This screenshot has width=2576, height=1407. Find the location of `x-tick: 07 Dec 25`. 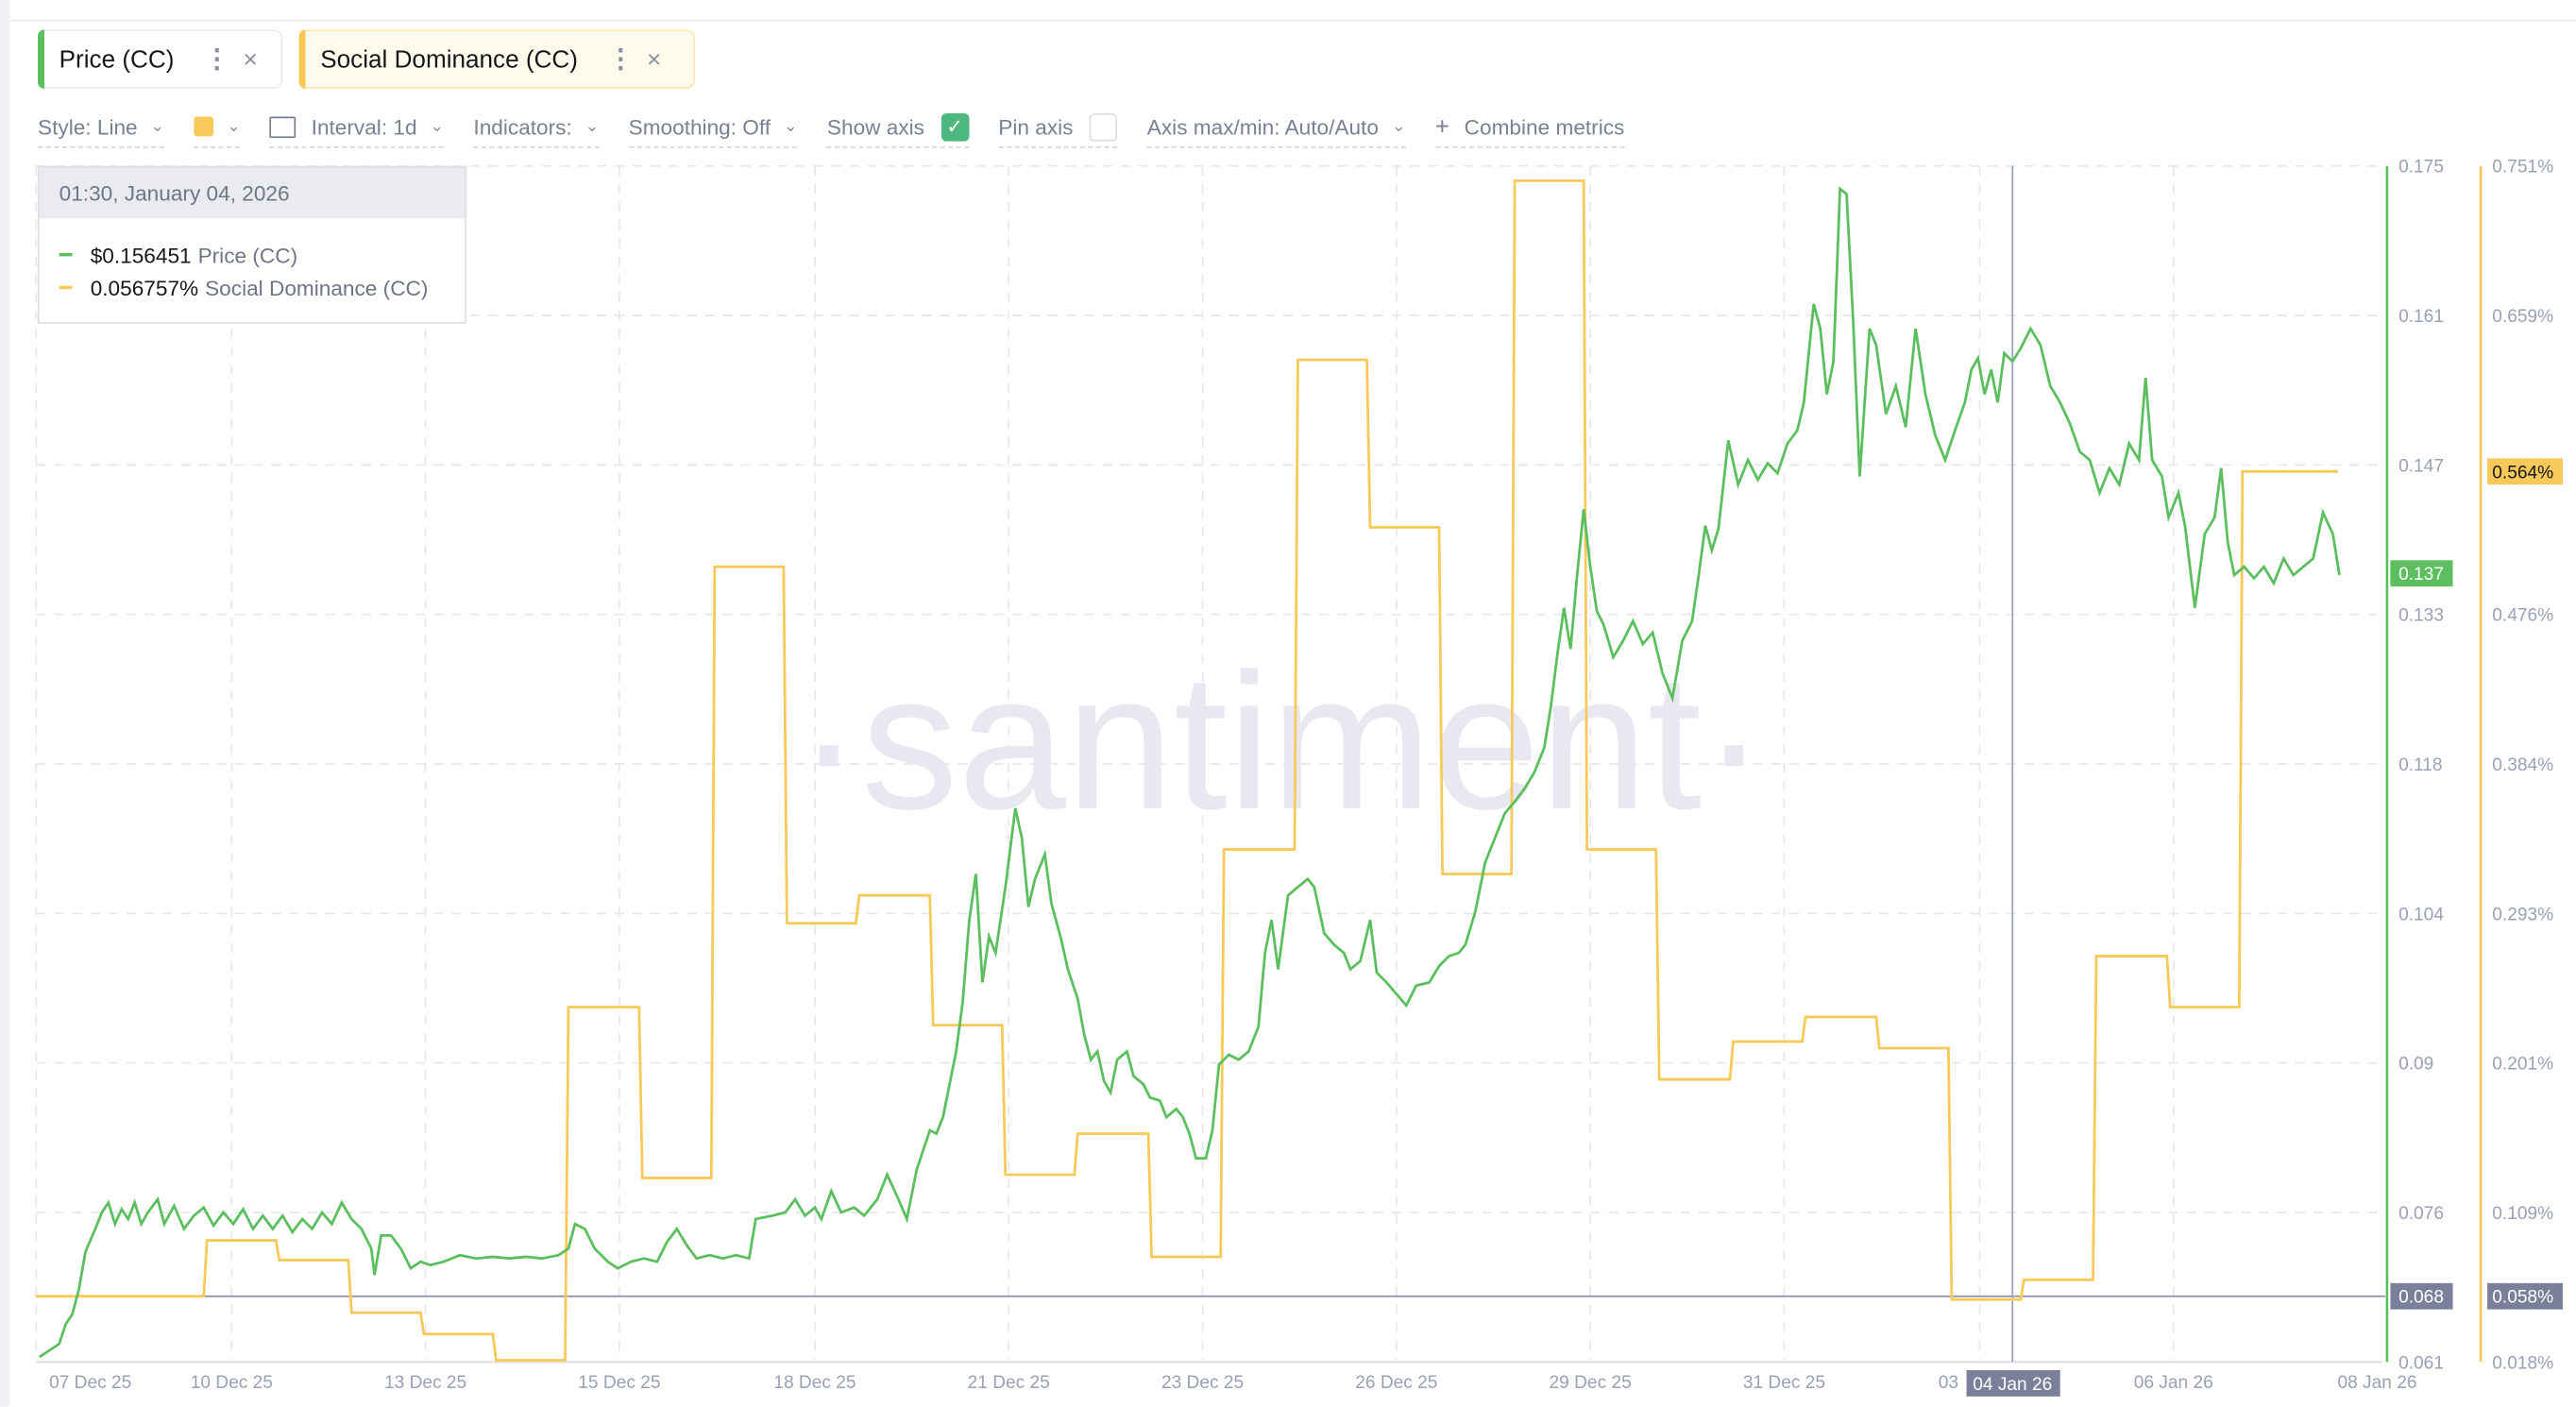

x-tick: 07 Dec 25 is located at coordinates (90, 1383).